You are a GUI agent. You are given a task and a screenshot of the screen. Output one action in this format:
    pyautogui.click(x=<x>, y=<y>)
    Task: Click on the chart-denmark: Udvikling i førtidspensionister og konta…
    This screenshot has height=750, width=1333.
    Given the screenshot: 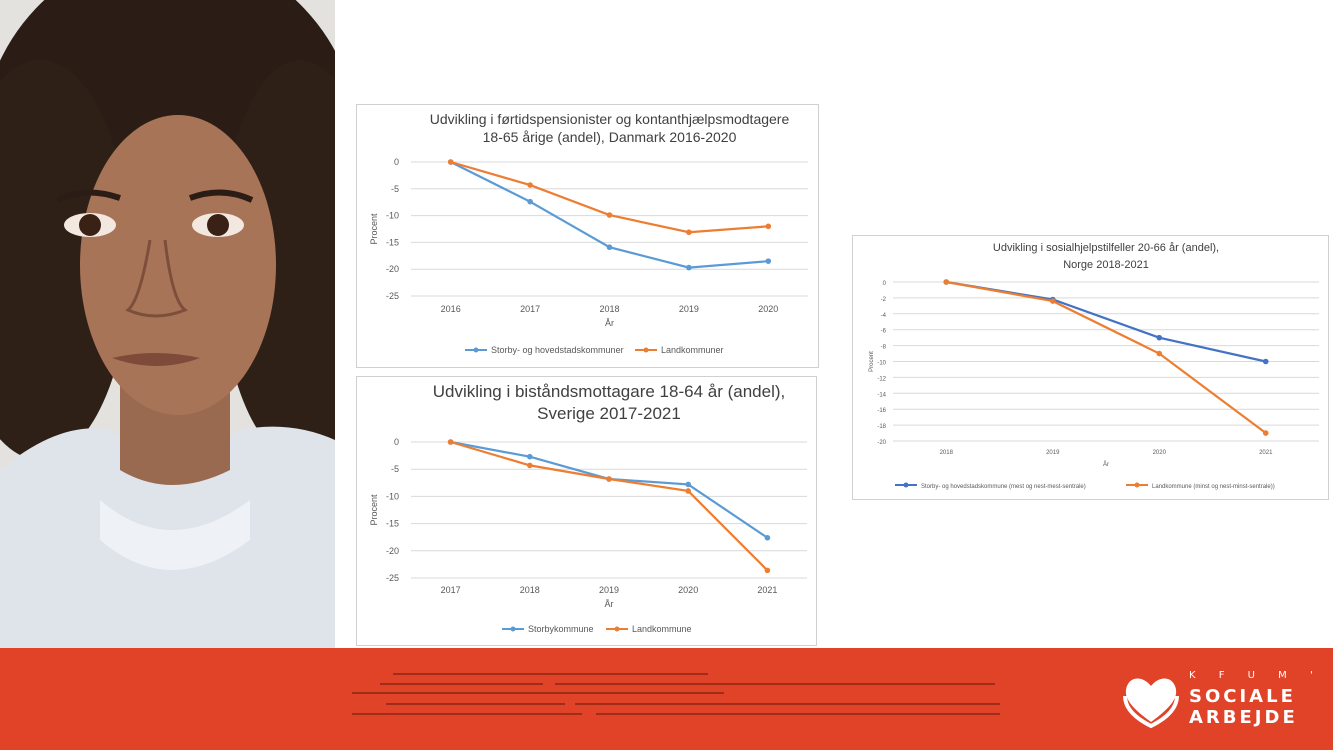 What is the action you would take?
    pyautogui.click(x=587, y=236)
    